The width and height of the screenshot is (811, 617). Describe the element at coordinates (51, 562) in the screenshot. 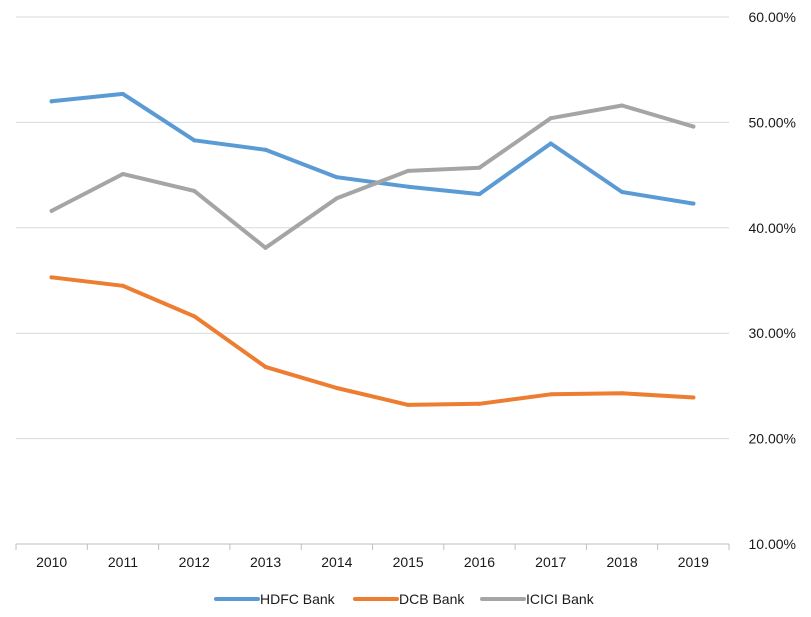

I see `x-tick-label: 2010` at that location.